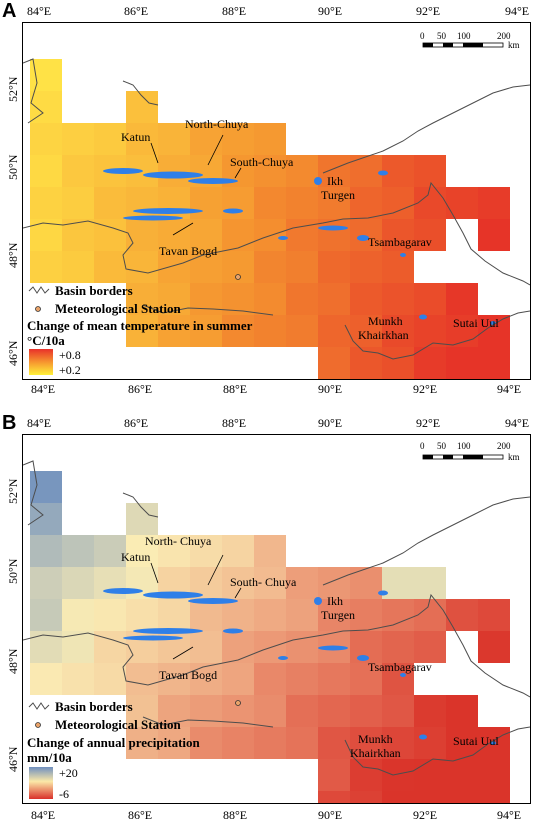  I want to click on place-label-sutai-uul: Sutai Uul, so click(476, 741).